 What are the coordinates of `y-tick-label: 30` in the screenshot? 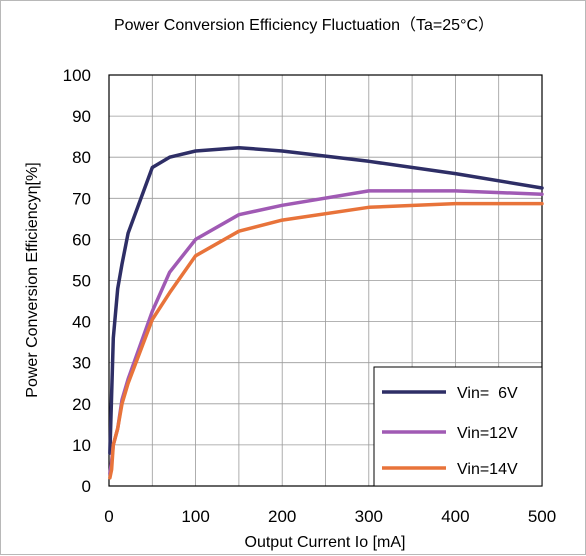 It's located at (81, 363).